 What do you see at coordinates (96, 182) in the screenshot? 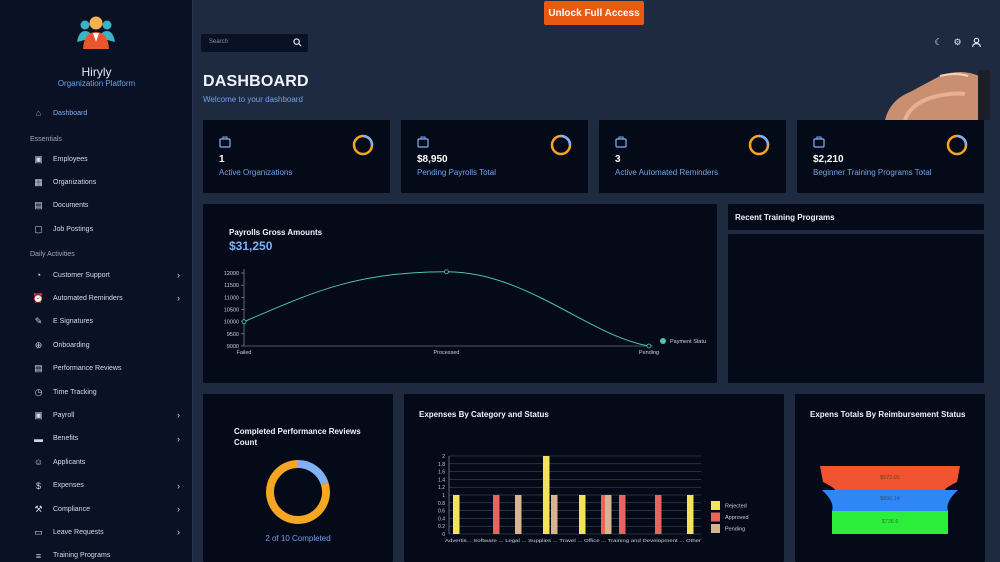
I see `sidebar-item-organizations: ▦ Organizations` at bounding box center [96, 182].